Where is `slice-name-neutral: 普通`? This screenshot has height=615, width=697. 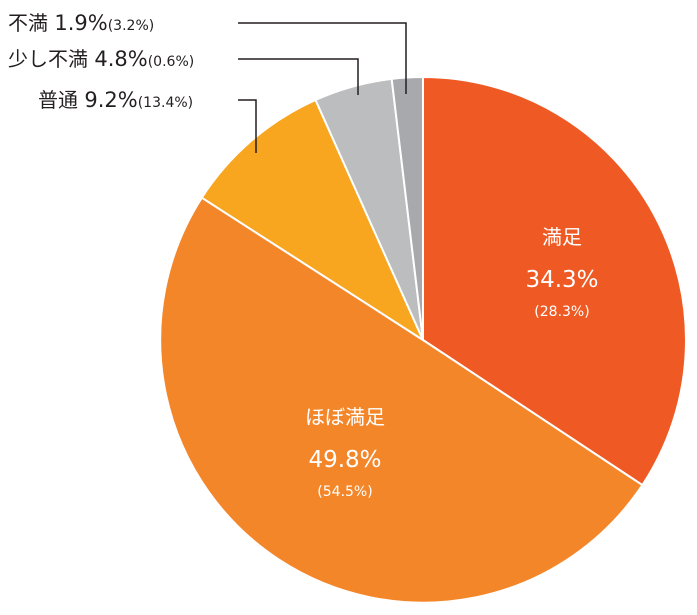 slice-name-neutral: 普通 is located at coordinates (61, 100).